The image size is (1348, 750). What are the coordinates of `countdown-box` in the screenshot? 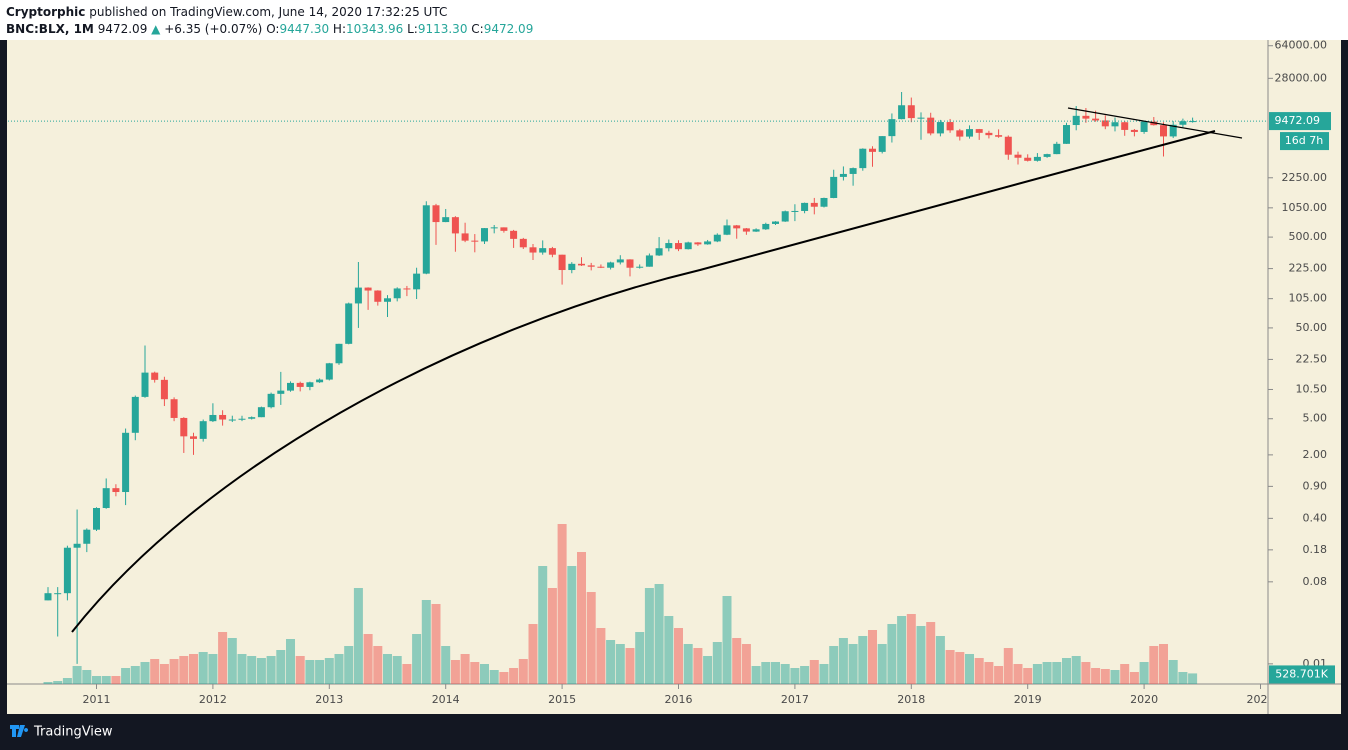 It's located at (1304, 141).